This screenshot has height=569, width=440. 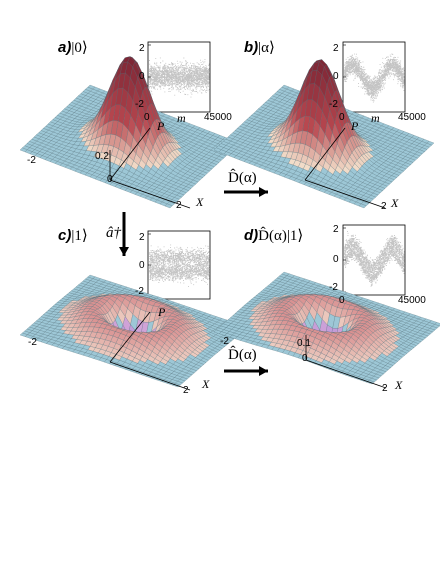 I want to click on displacement-arrow-top-head, so click(x=263, y=192).